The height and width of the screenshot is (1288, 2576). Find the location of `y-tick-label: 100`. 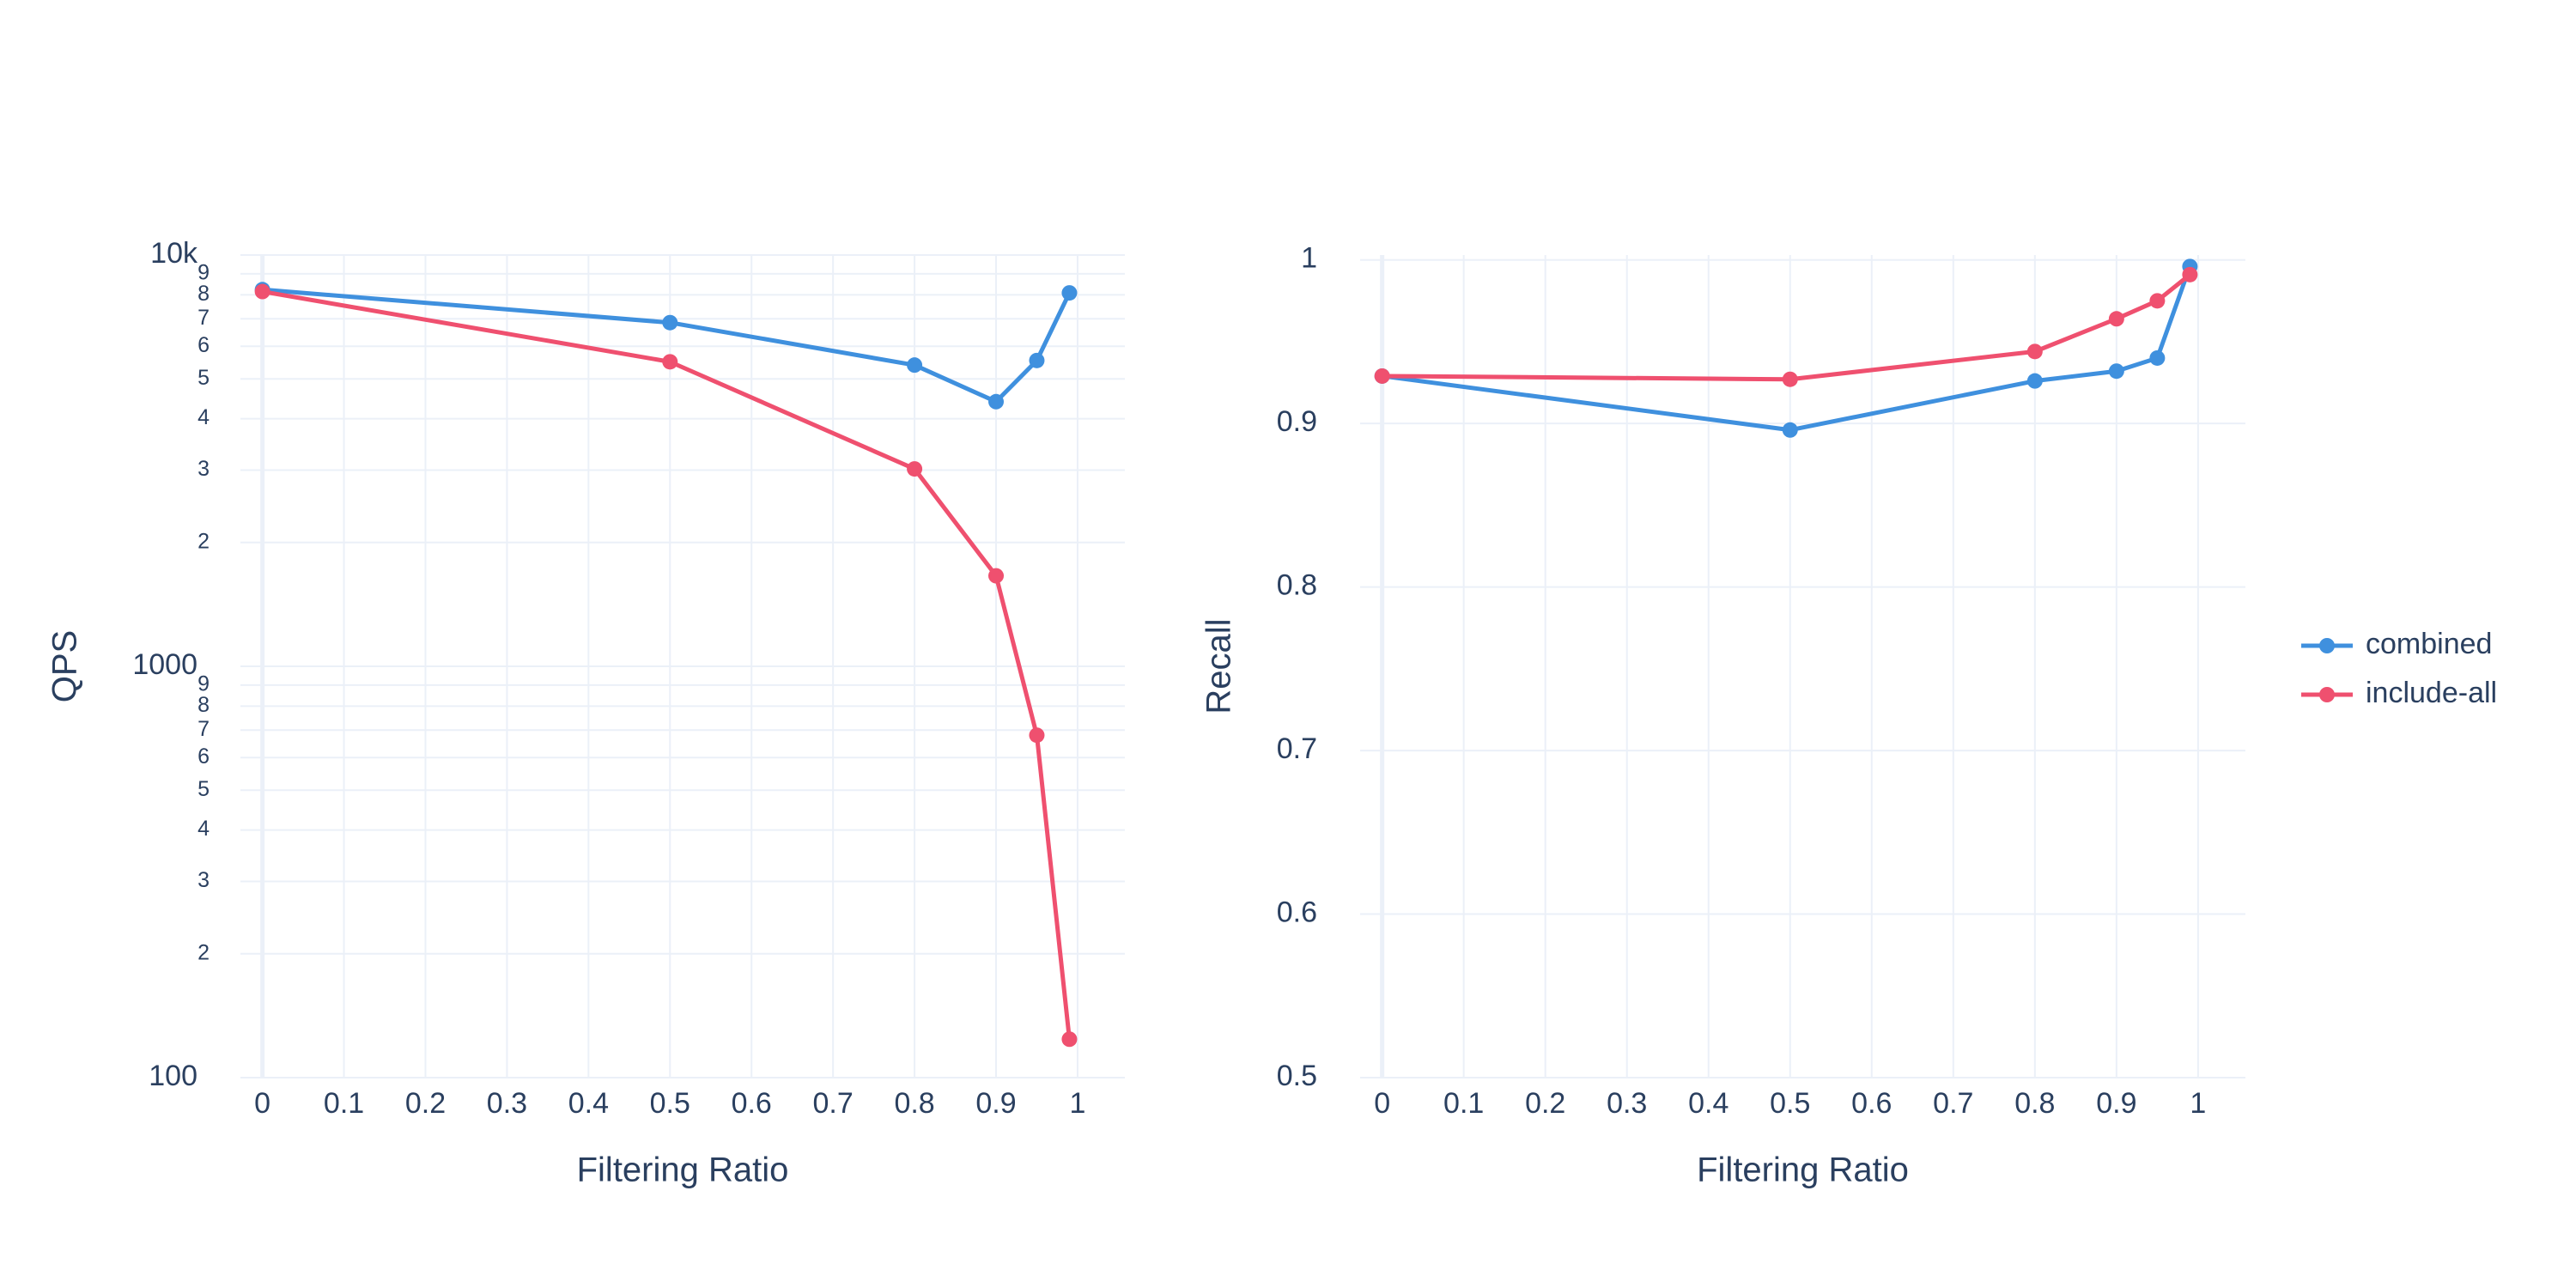

y-tick-label: 100 is located at coordinates (173, 1076).